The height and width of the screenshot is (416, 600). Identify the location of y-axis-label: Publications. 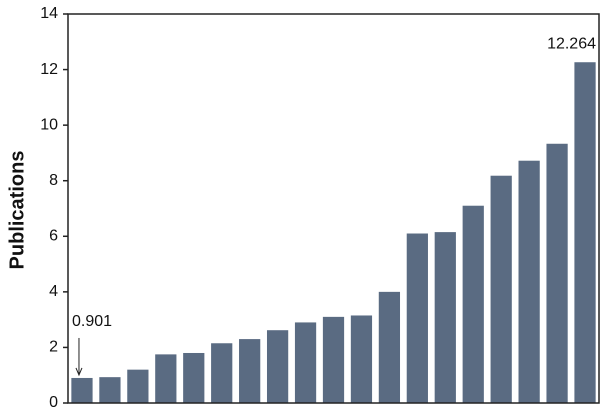
(17, 210).